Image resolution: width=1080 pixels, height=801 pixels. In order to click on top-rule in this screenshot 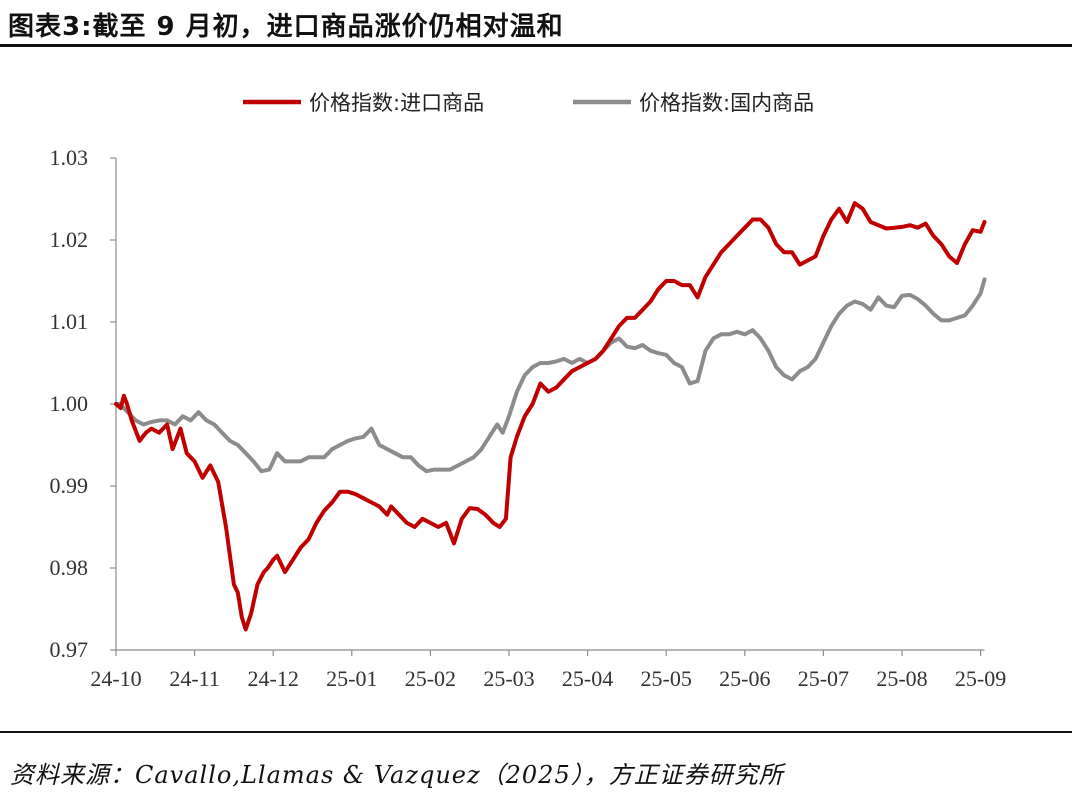, I will do `click(536, 45)`.